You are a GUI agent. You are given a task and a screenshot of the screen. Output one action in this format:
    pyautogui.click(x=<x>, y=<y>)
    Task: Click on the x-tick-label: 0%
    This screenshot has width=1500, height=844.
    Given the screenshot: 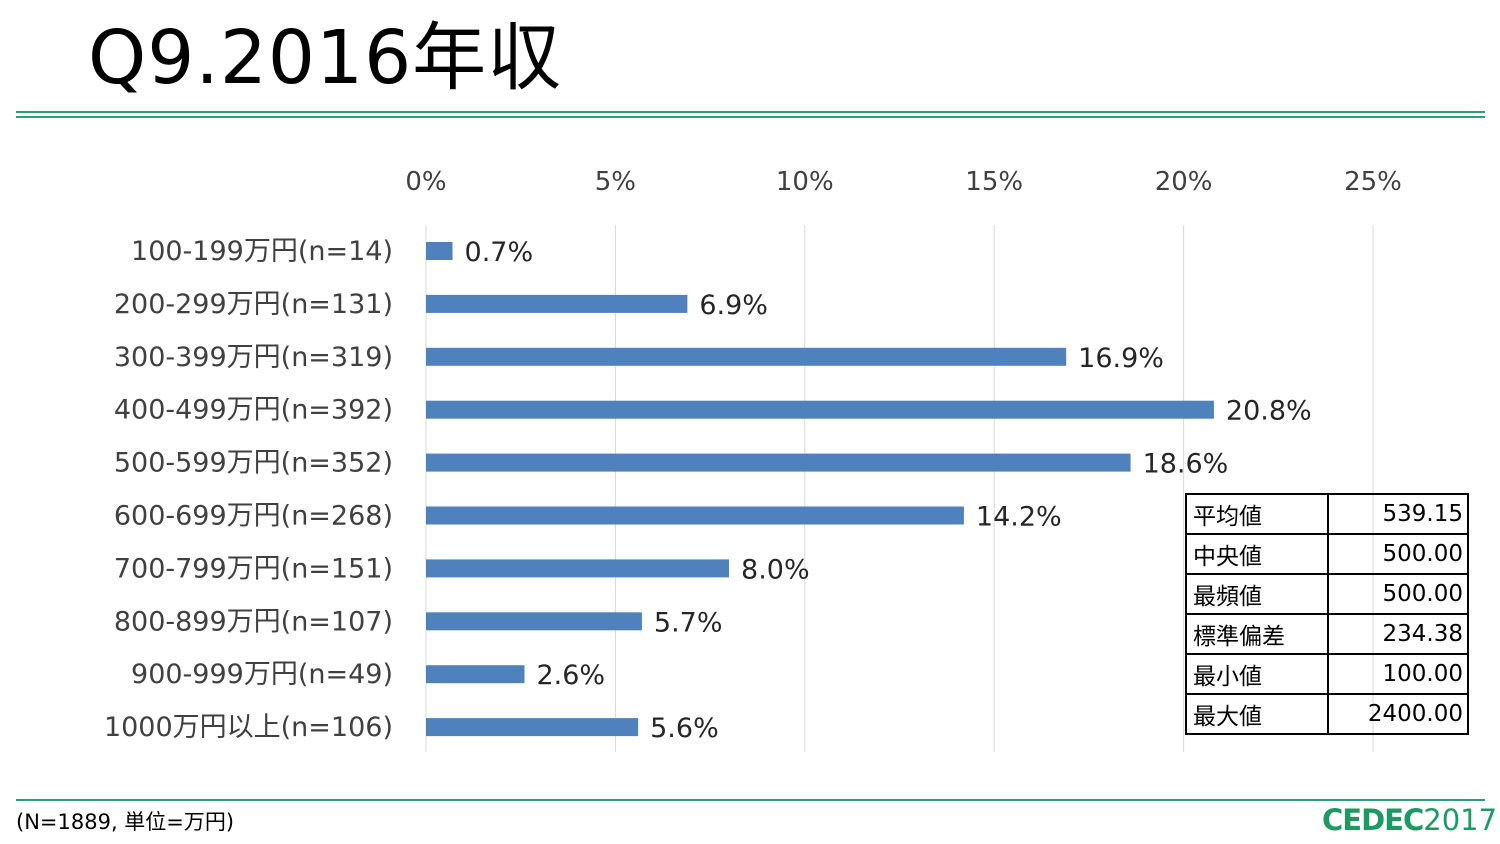 What is the action you would take?
    pyautogui.click(x=425, y=182)
    